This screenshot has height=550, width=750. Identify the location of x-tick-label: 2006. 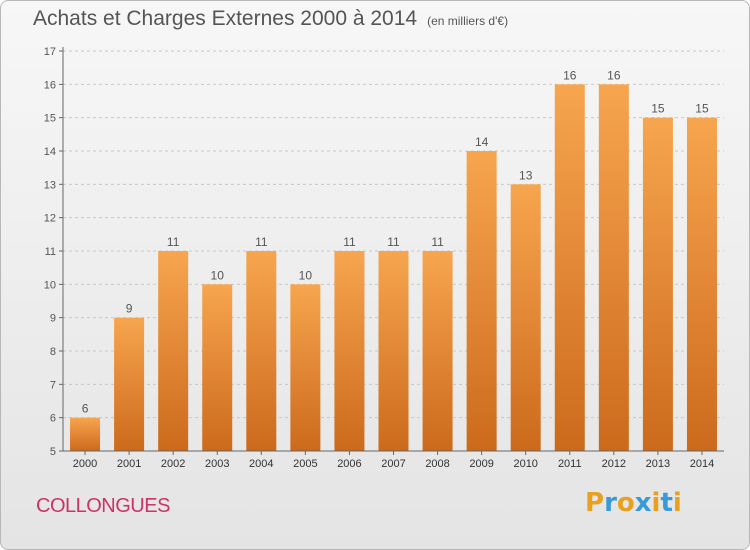
(349, 464).